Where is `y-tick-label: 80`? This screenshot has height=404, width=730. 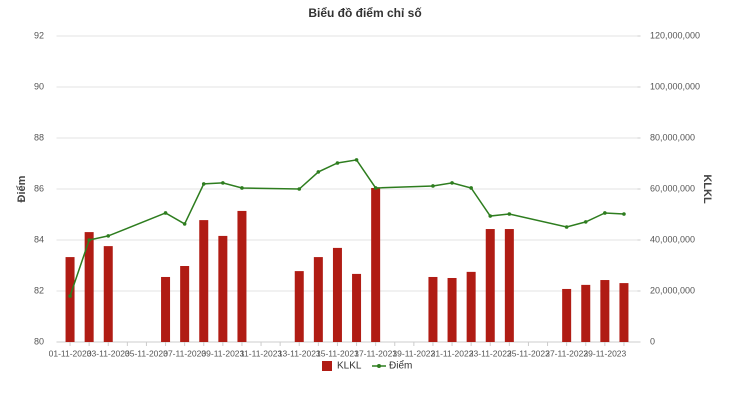
y-tick-label: 80 is located at coordinates (39, 341).